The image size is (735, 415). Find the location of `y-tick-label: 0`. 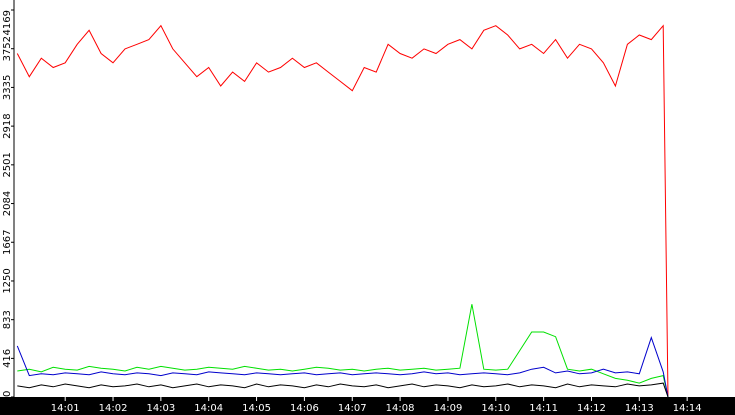

y-tick-label: 0 is located at coordinates (7, 394).